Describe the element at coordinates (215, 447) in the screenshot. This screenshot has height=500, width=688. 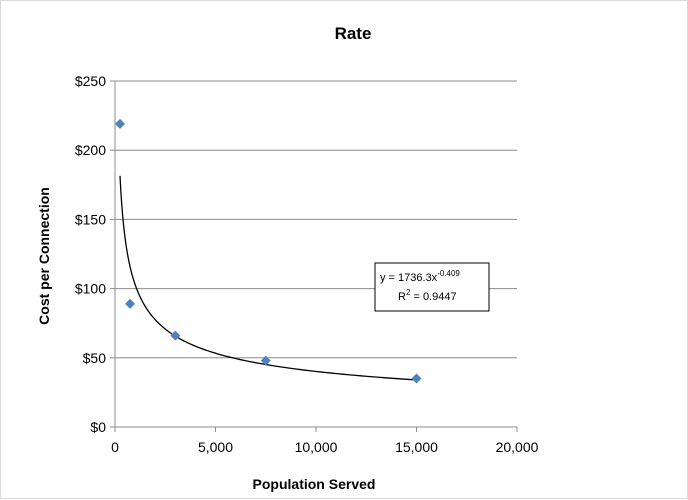
I see `x-tick-label: 5,000` at that location.